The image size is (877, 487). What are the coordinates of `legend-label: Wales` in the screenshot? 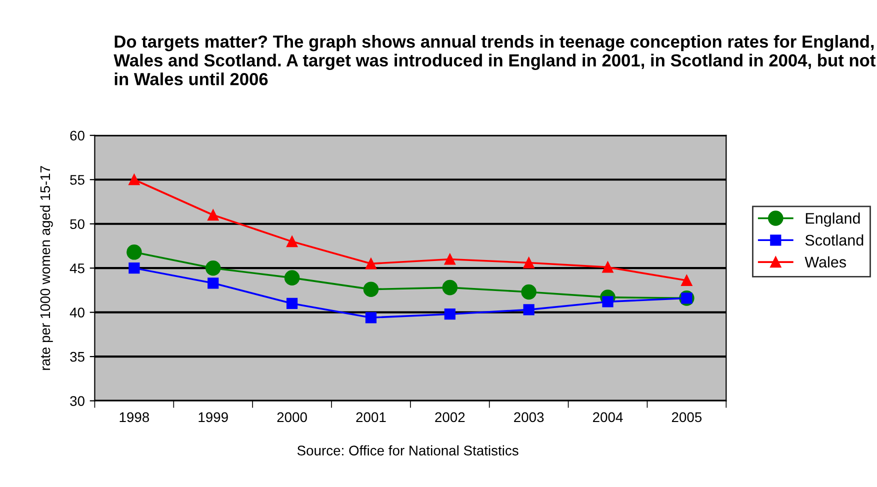 It's located at (825, 262).